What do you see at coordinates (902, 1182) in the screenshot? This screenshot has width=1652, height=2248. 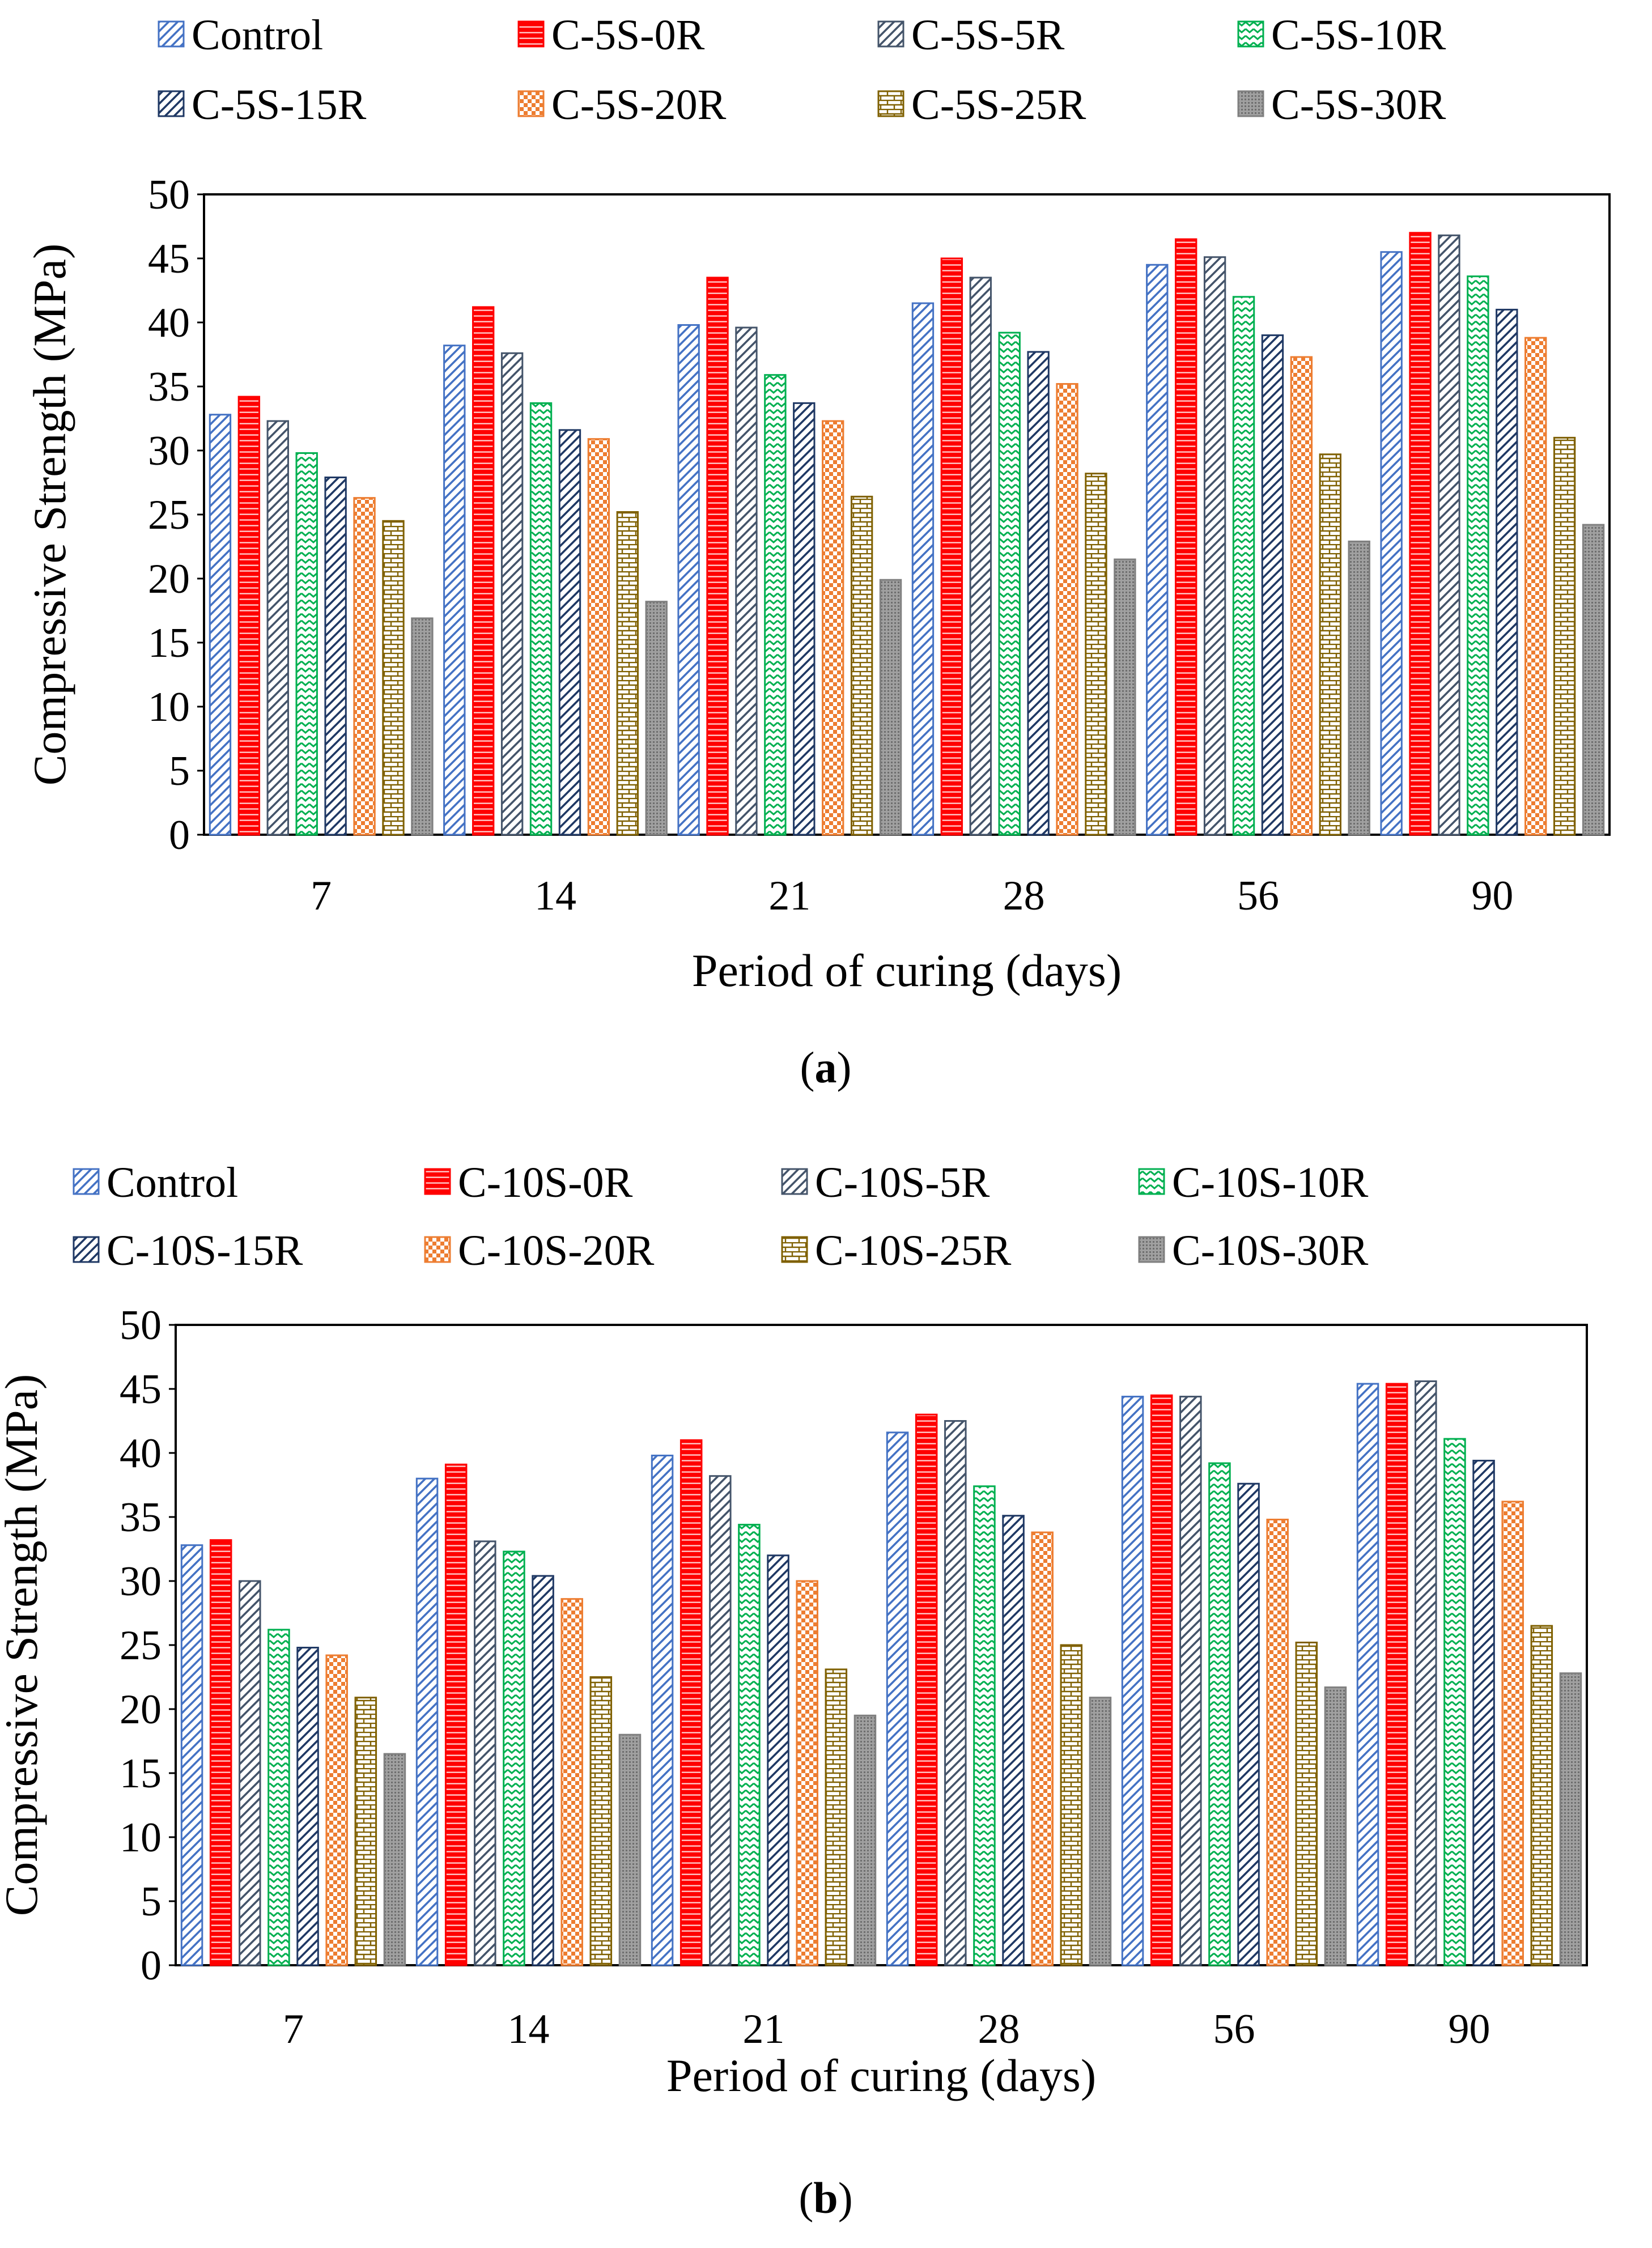 I see `legend-label: C-10S-5R` at bounding box center [902, 1182].